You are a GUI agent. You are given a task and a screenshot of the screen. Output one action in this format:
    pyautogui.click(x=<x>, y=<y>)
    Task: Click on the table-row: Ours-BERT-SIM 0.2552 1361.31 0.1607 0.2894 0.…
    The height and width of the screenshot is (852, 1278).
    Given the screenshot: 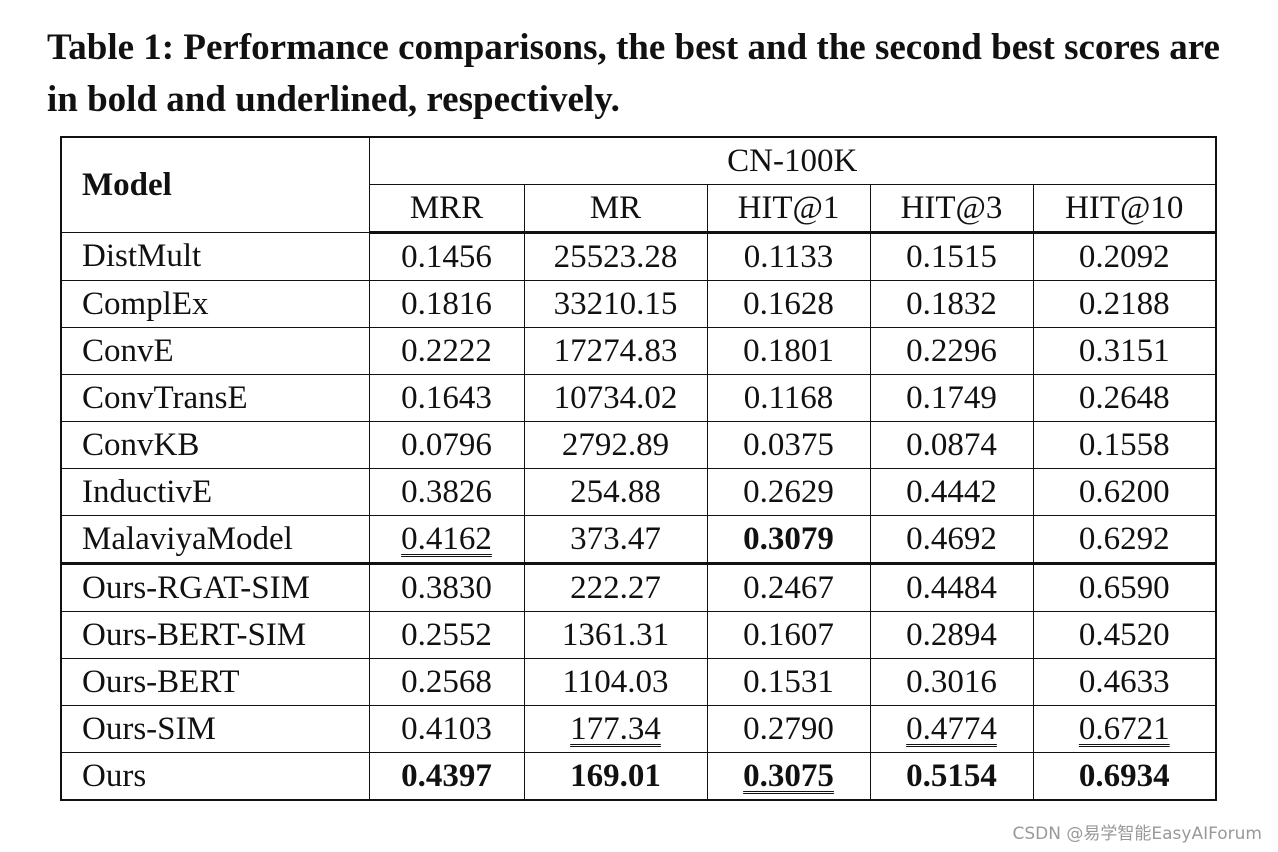 What is the action you would take?
    pyautogui.click(x=638, y=635)
    